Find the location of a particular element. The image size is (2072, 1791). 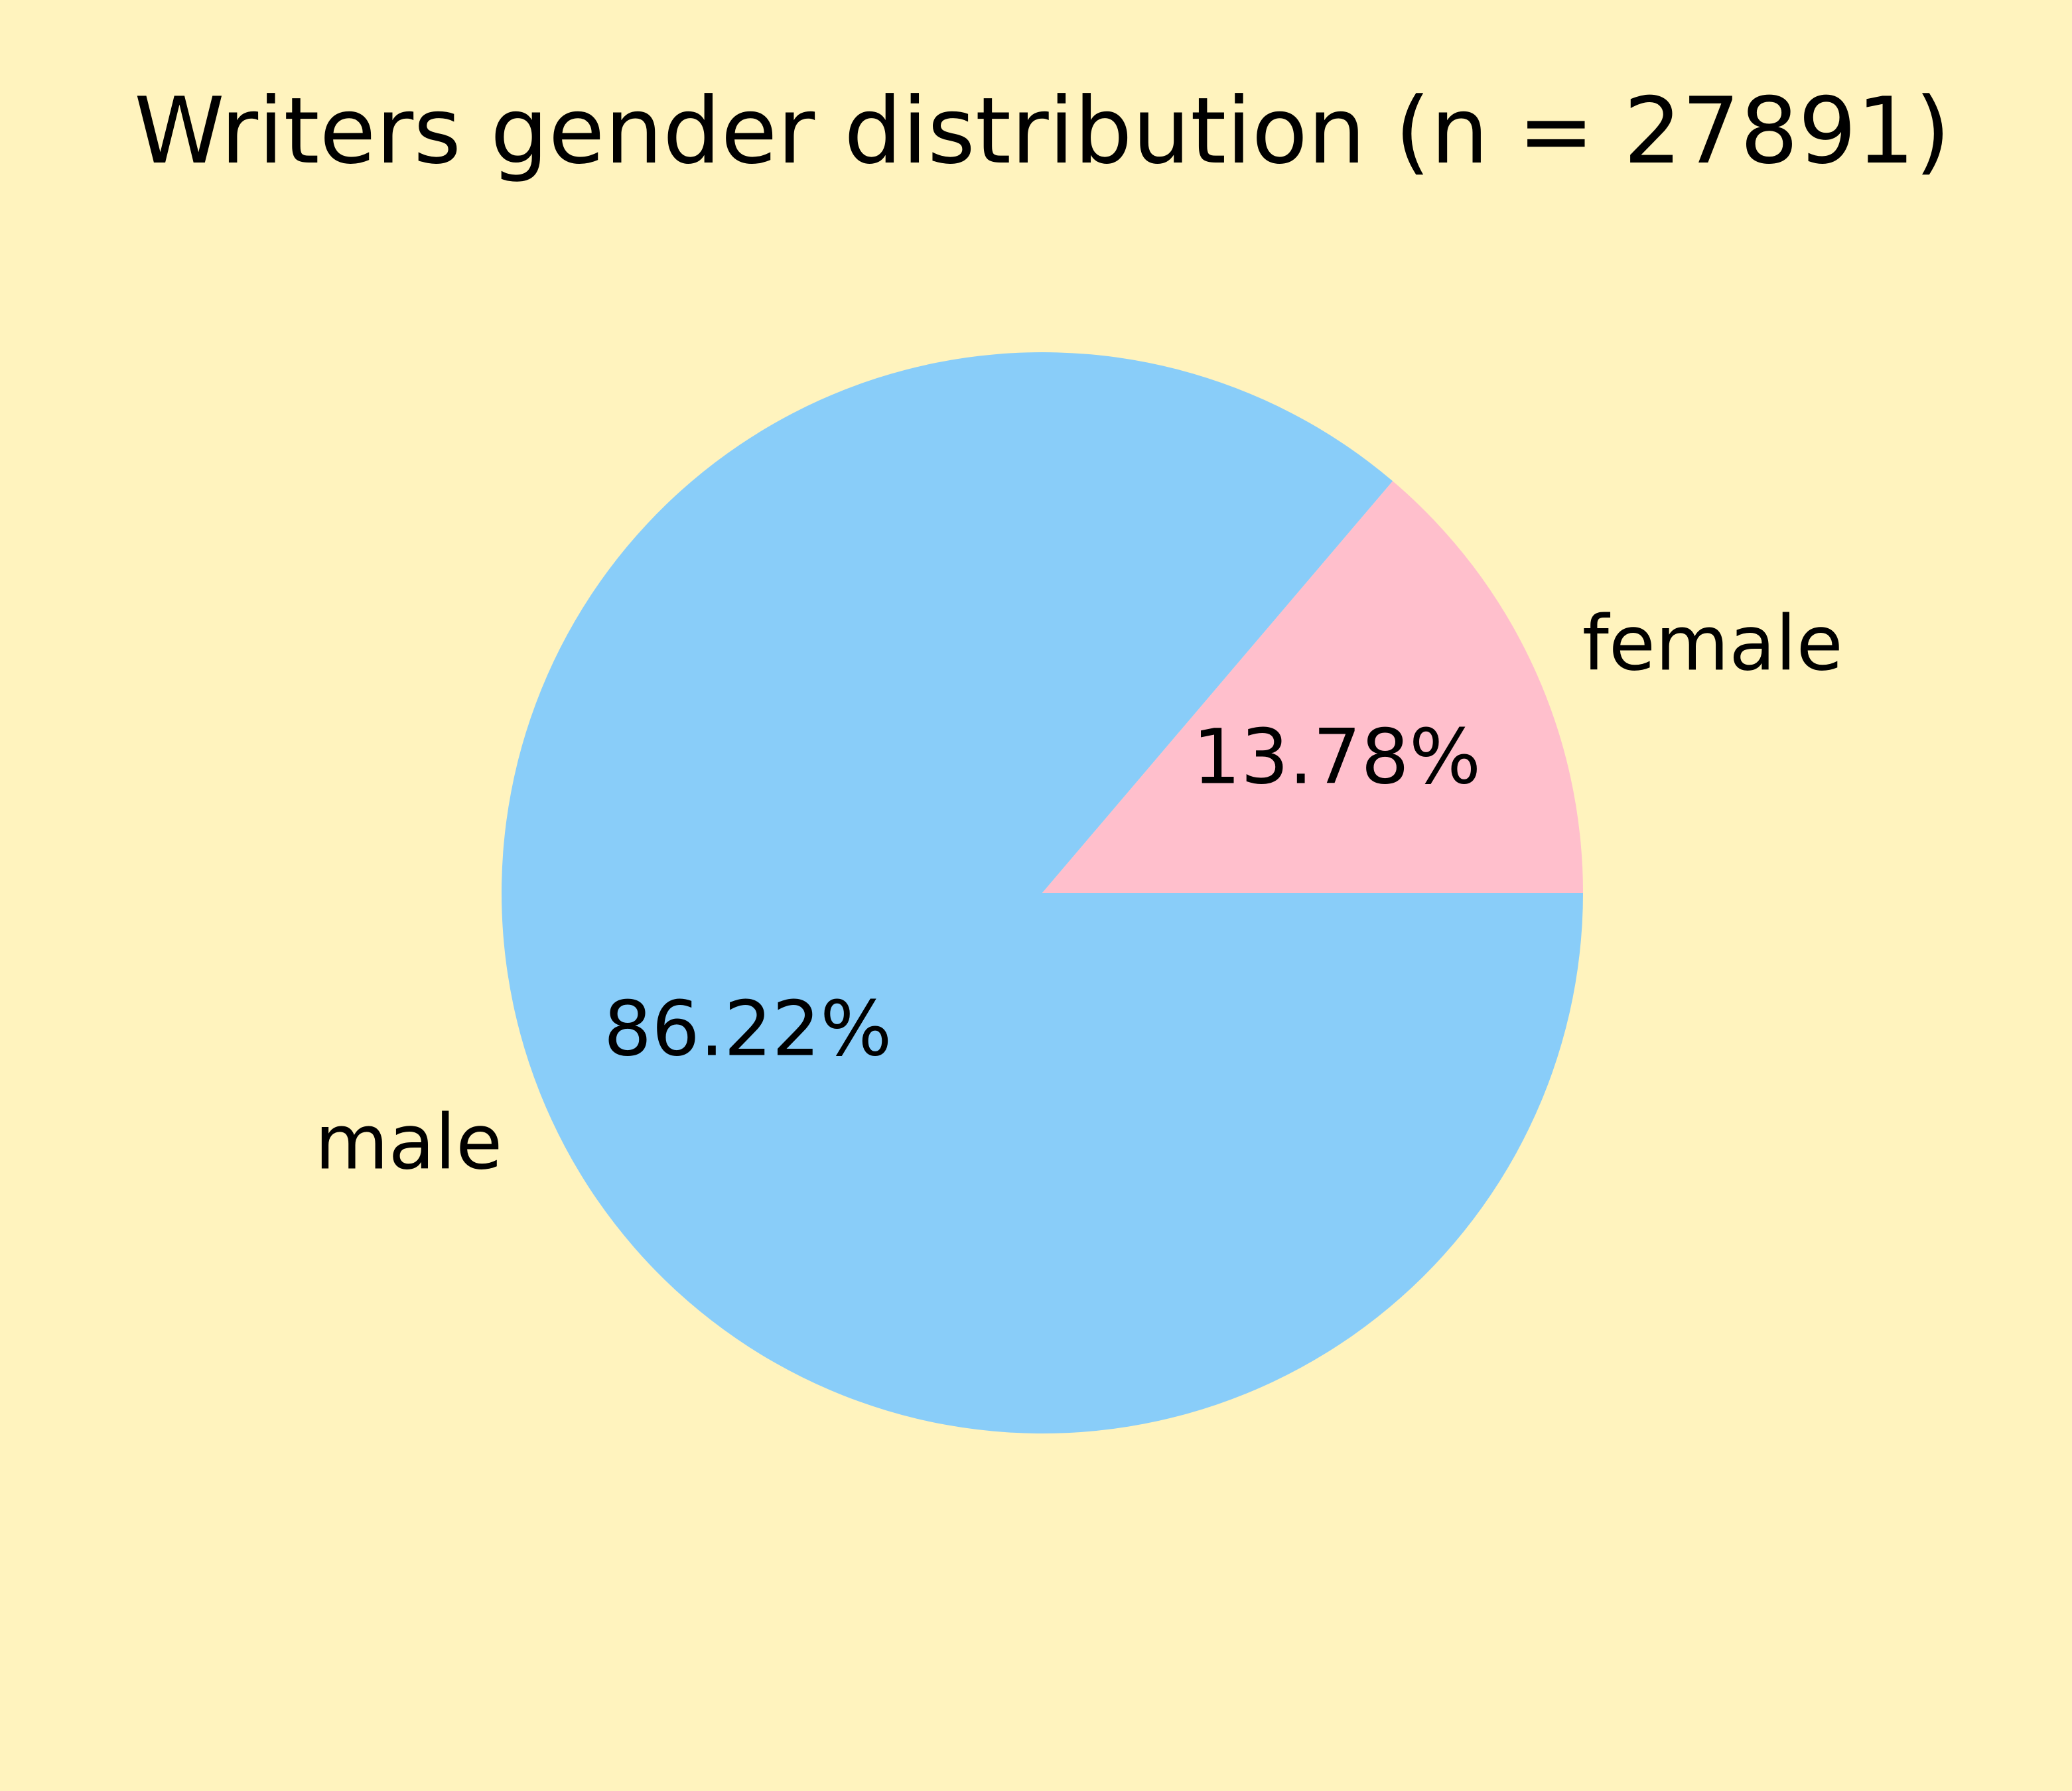

slice-percent-female: 13.78% is located at coordinates (1337, 757).